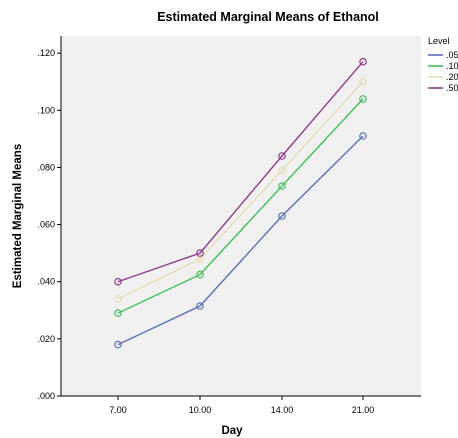  Describe the element at coordinates (241, 405) in the screenshot. I see `x-axis-ticks: 7.00 10.00 14.00 21.00` at that location.